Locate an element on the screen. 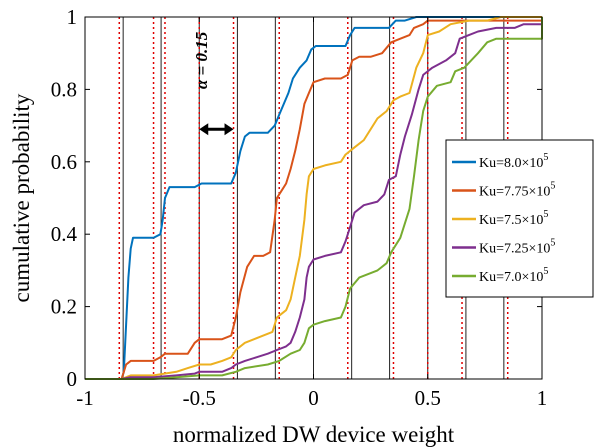 This screenshot has height=448, width=611. x-tick-label: -0.5 is located at coordinates (199, 398).